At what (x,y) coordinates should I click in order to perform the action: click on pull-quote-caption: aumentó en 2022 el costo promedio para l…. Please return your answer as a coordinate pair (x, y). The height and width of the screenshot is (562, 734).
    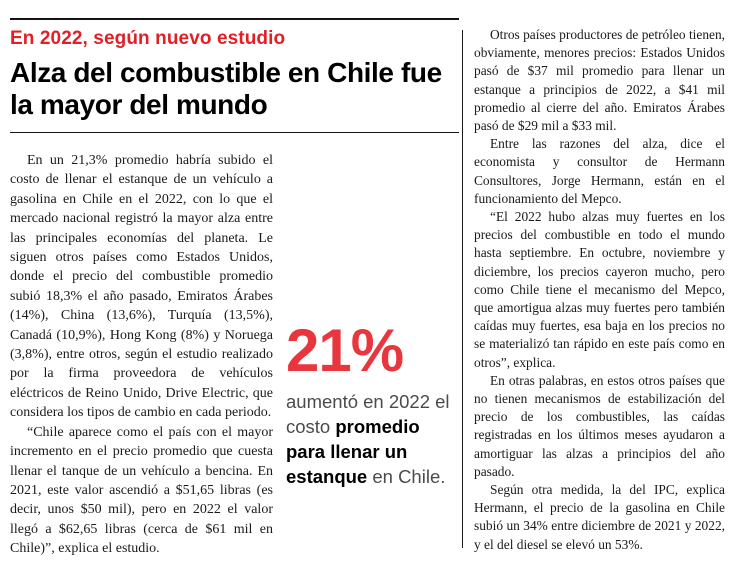
    Looking at the image, I should click on (370, 439).